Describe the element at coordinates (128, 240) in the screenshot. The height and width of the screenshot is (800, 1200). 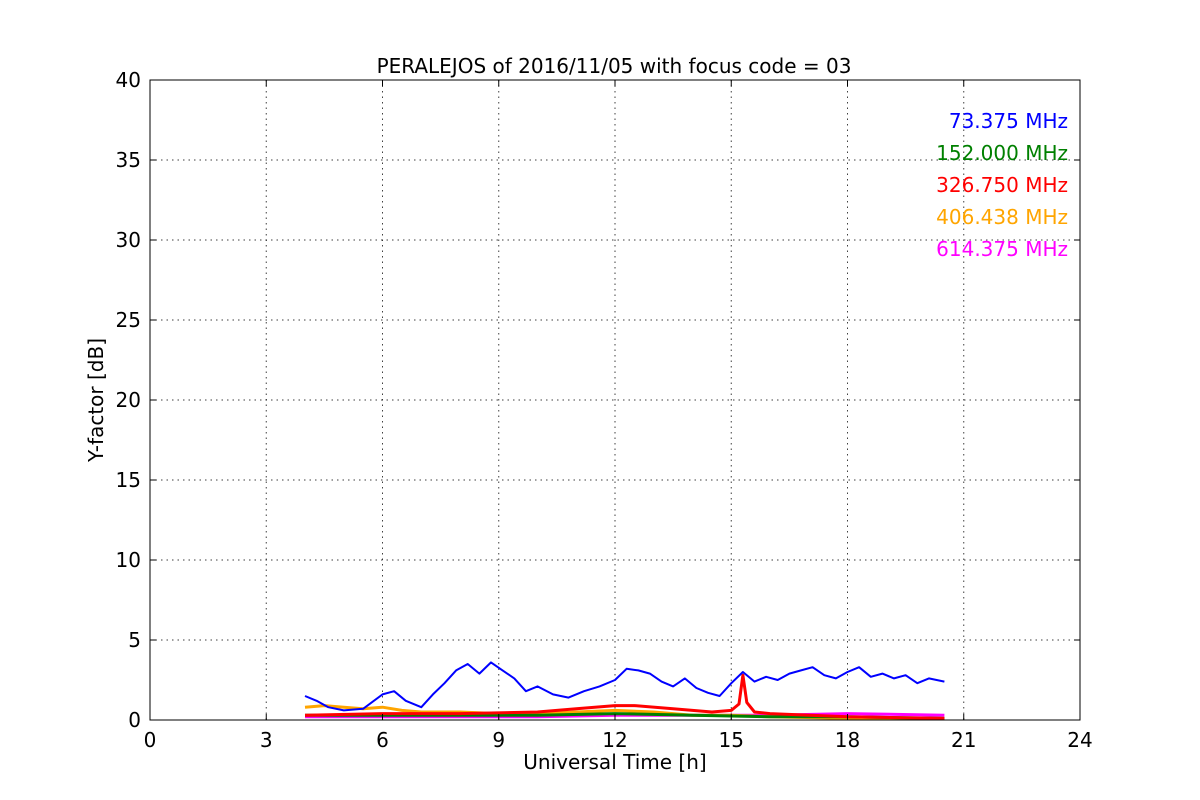
I see `y-tick-label: 30` at that location.